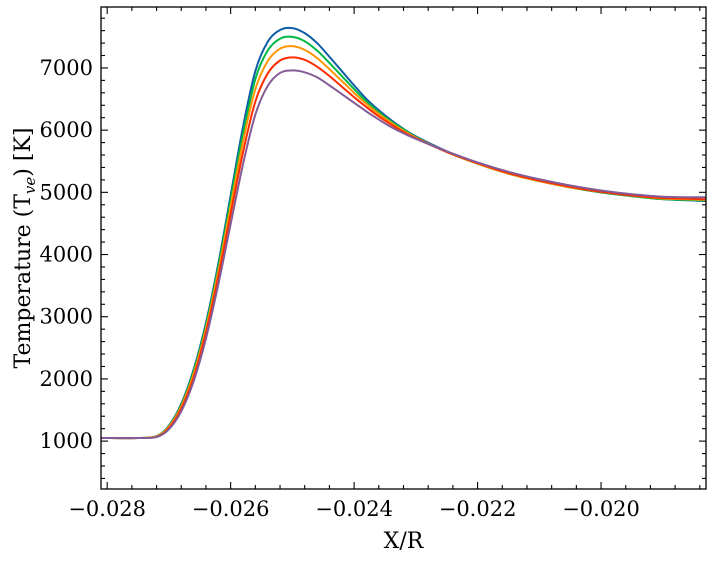  Describe the element at coordinates (66, 317) in the screenshot. I see `y-tick-label: 3000` at that location.